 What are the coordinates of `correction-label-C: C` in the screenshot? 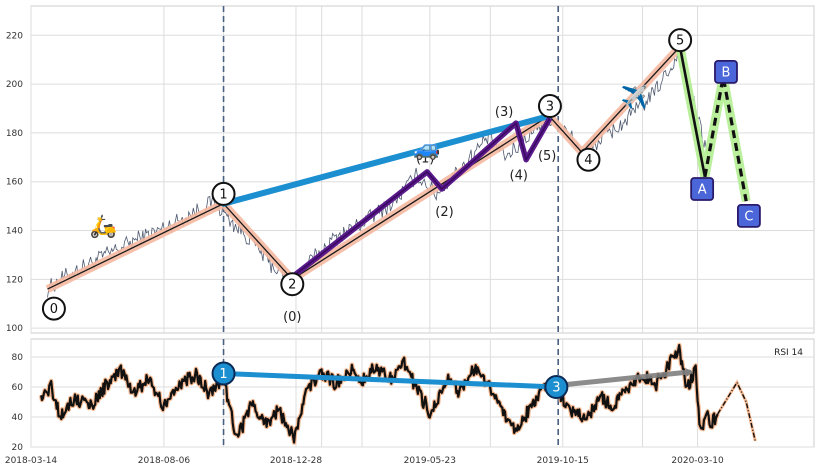 It's located at (748, 216).